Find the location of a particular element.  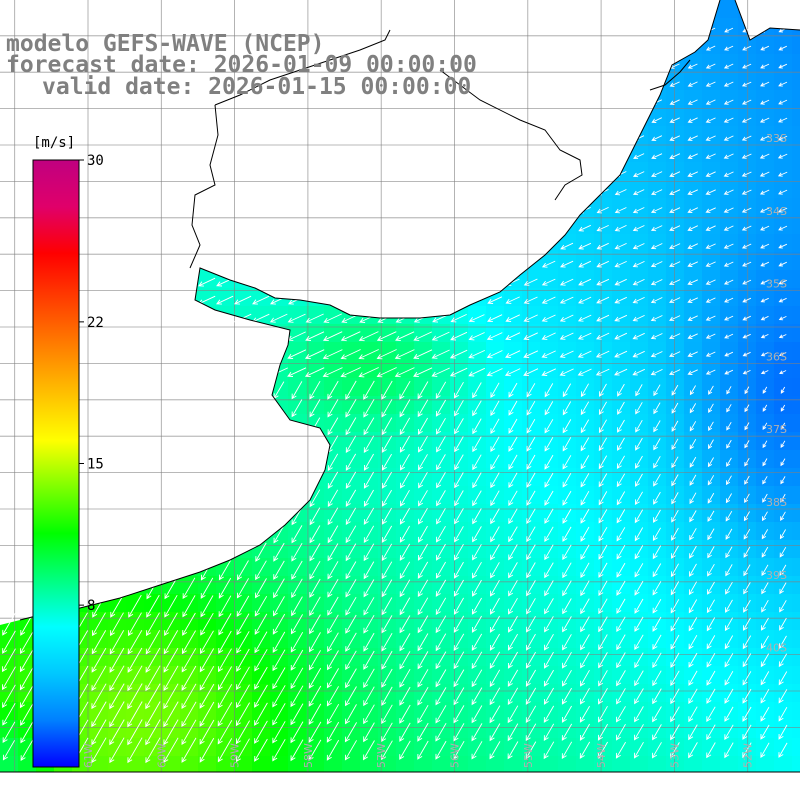

lon-label: 60W is located at coordinates (161, 755).